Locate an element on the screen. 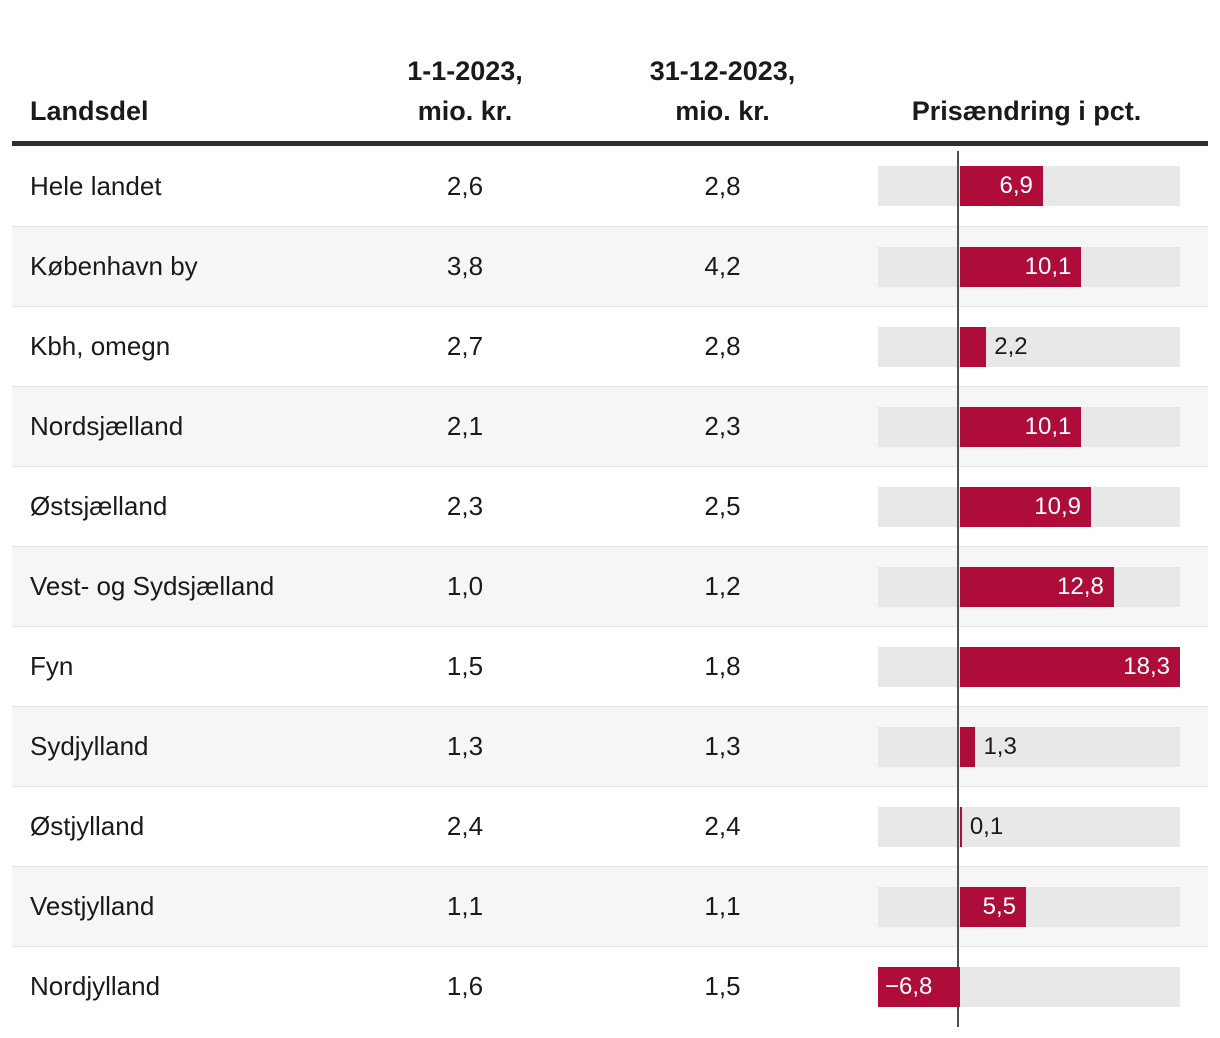  bar-cell: 6,9 is located at coordinates (1026, 186).